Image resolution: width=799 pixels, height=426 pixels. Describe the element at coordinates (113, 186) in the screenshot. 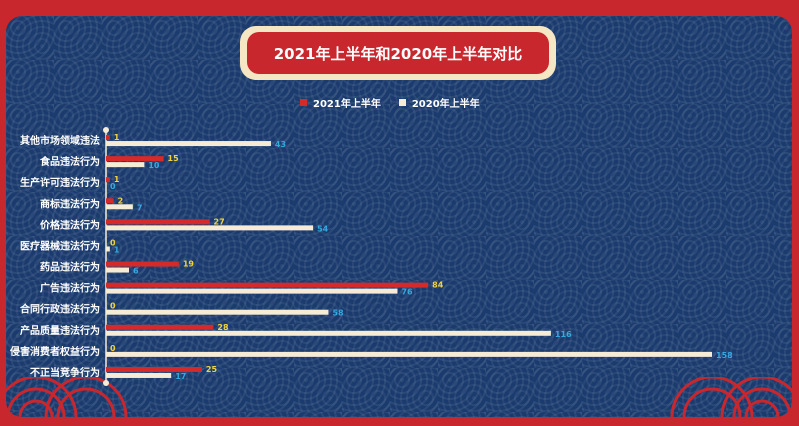

I see `data-label-2020: 0` at that location.